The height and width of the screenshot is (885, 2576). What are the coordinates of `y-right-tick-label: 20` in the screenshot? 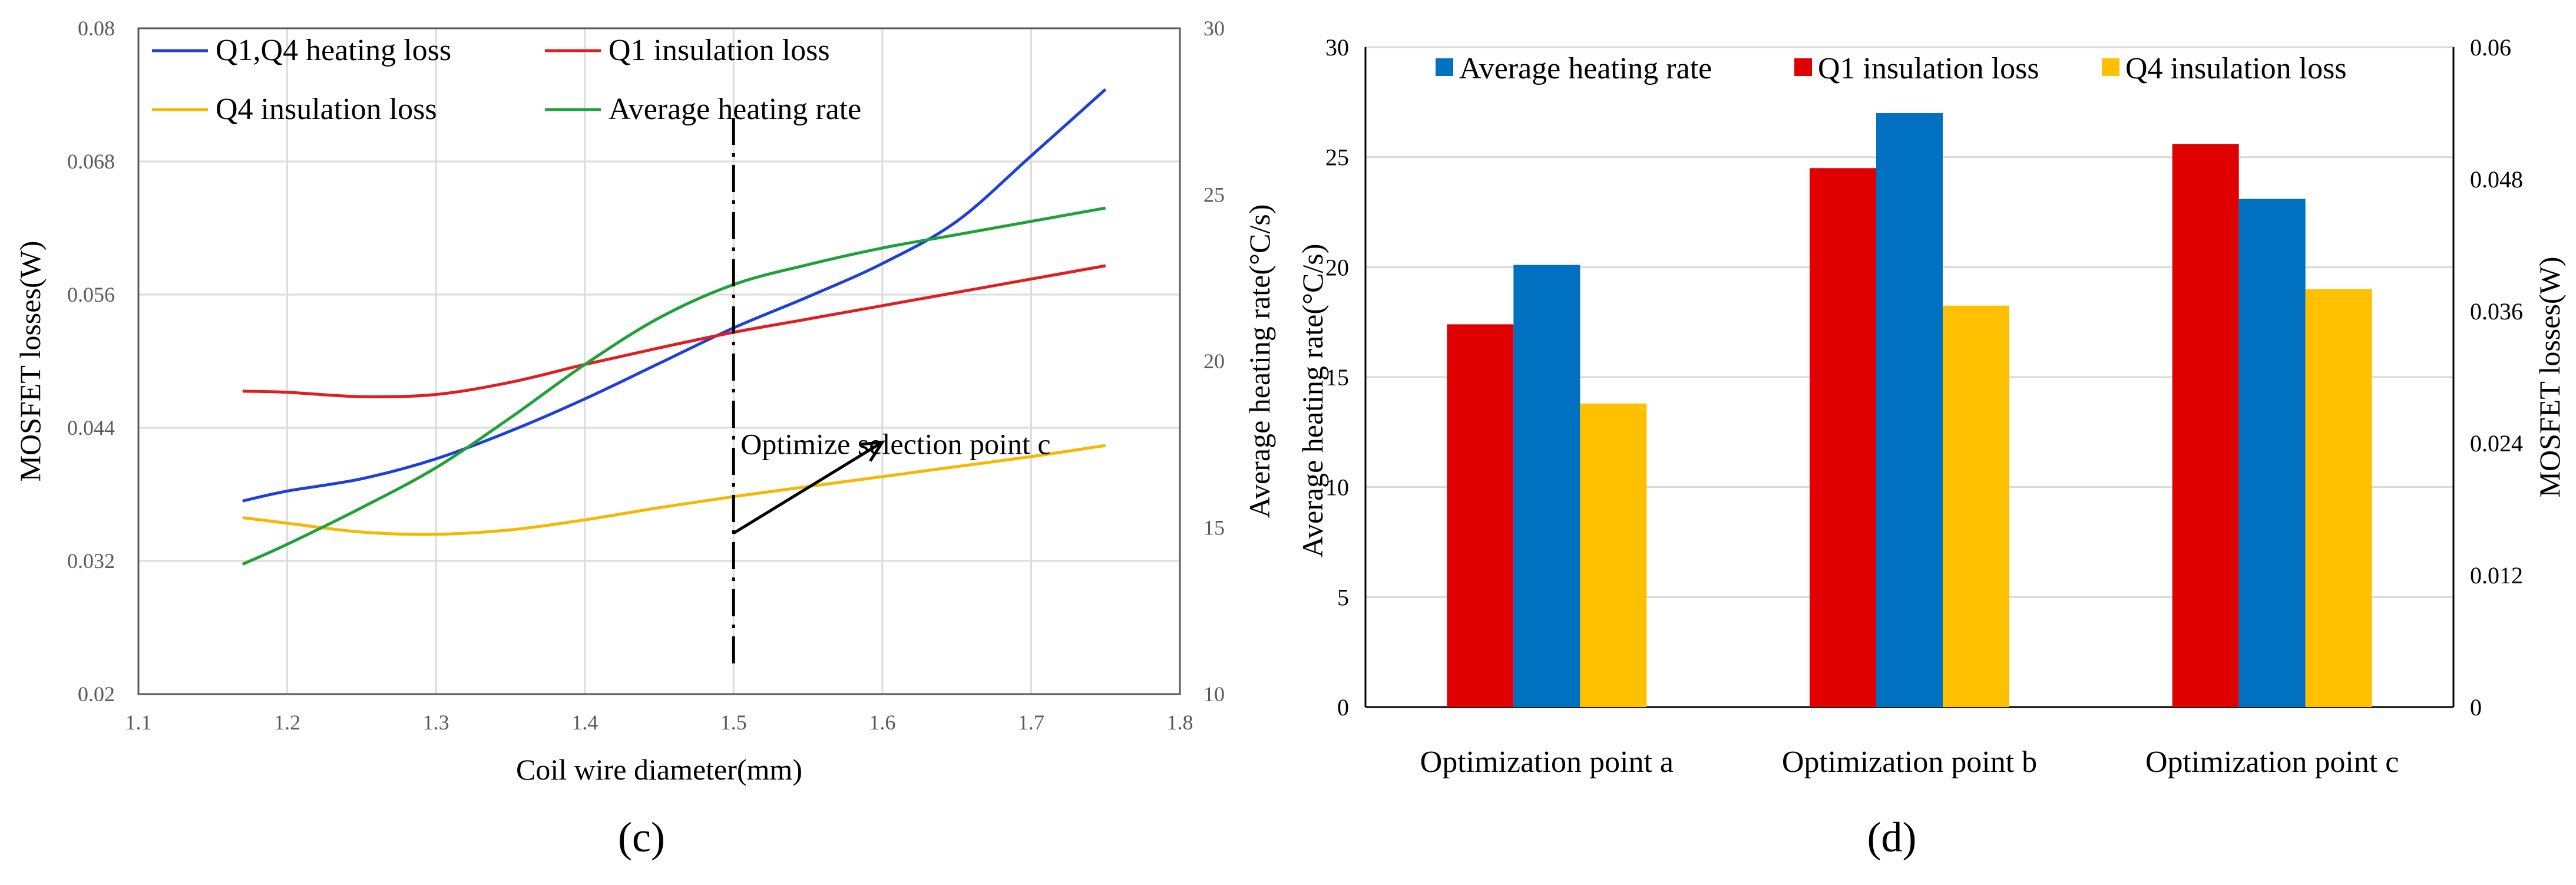 It's located at (1214, 361).